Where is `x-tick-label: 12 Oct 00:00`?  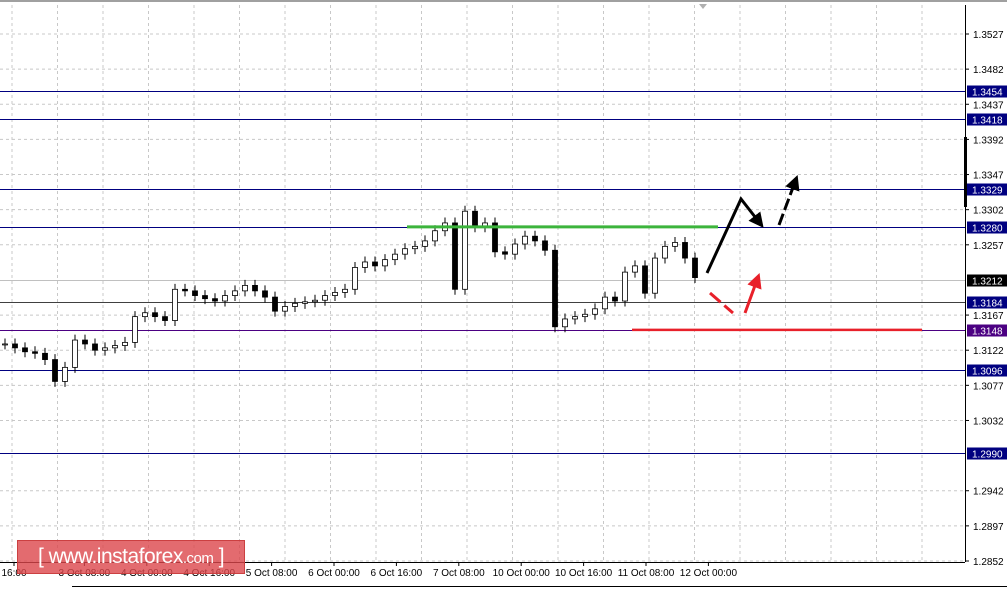 x-tick-label: 12 Oct 00:00 is located at coordinates (709, 573).